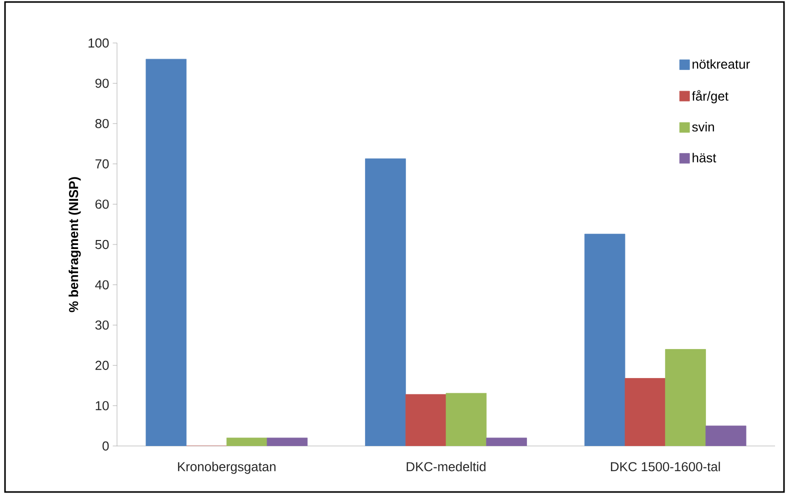  I want to click on y-tick-label: 20, so click(102, 365).